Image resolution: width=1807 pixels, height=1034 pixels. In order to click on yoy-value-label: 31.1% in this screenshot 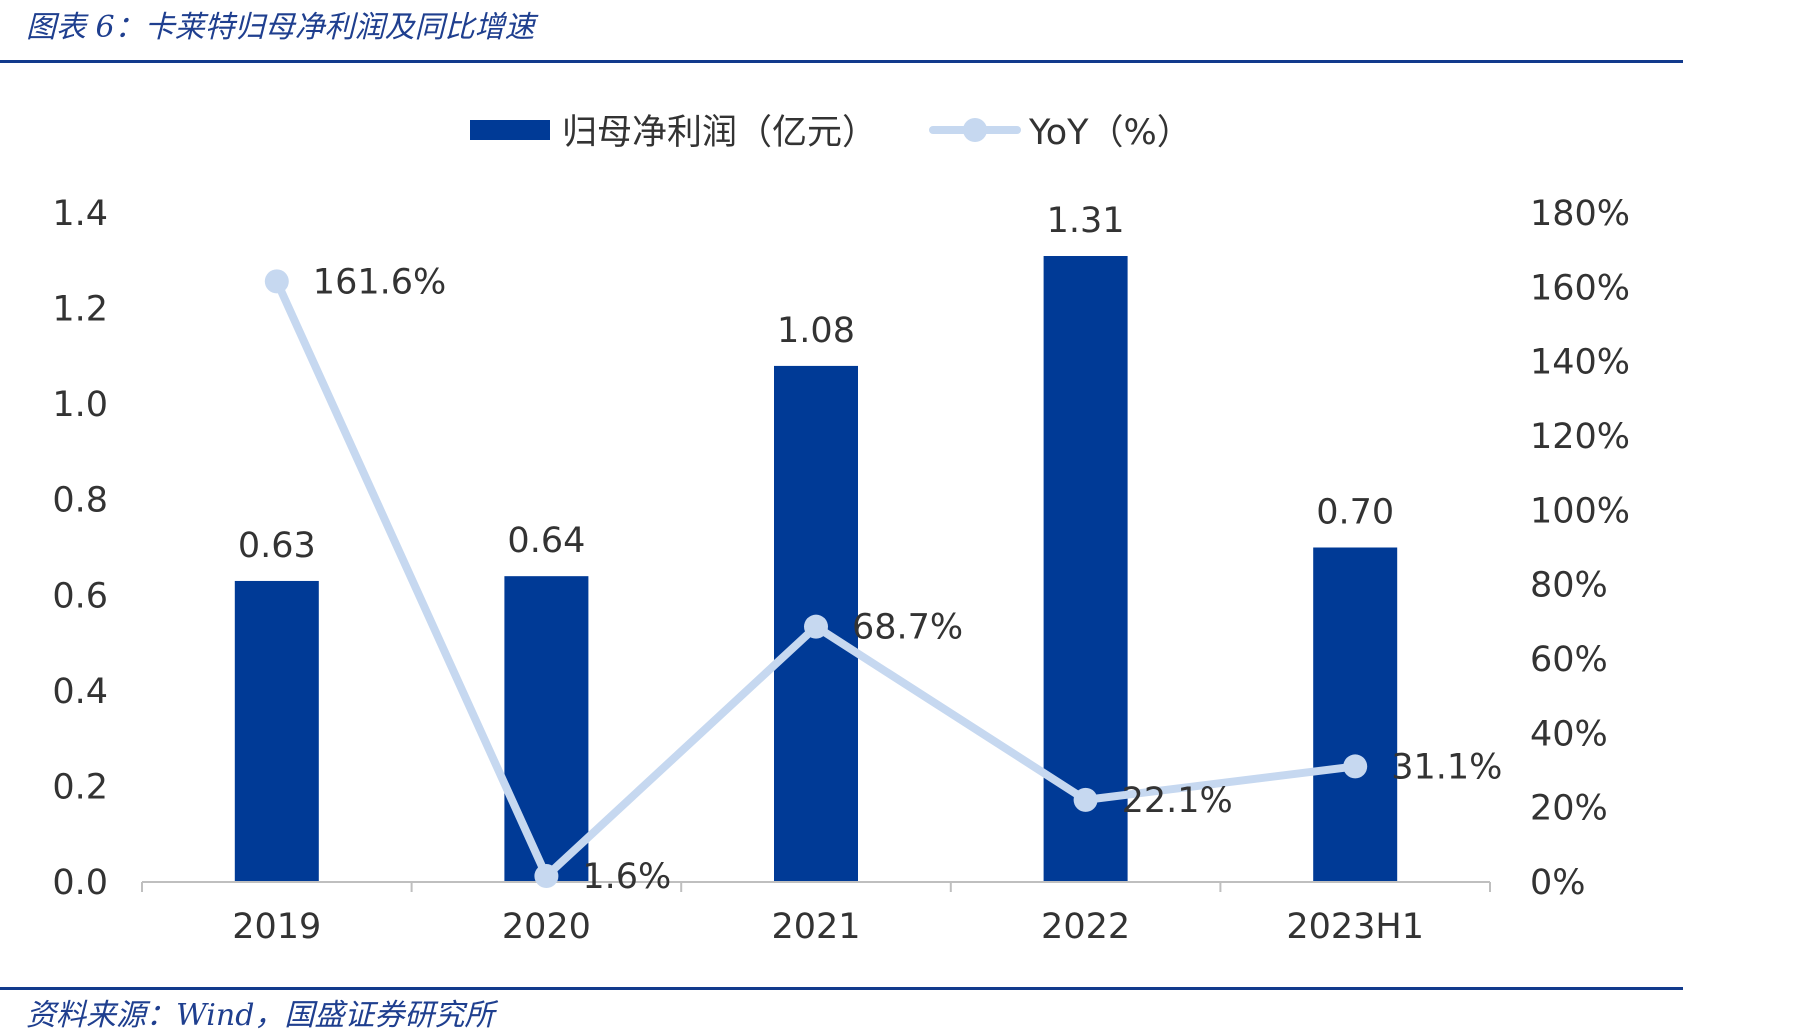, I will do `click(1446, 767)`.